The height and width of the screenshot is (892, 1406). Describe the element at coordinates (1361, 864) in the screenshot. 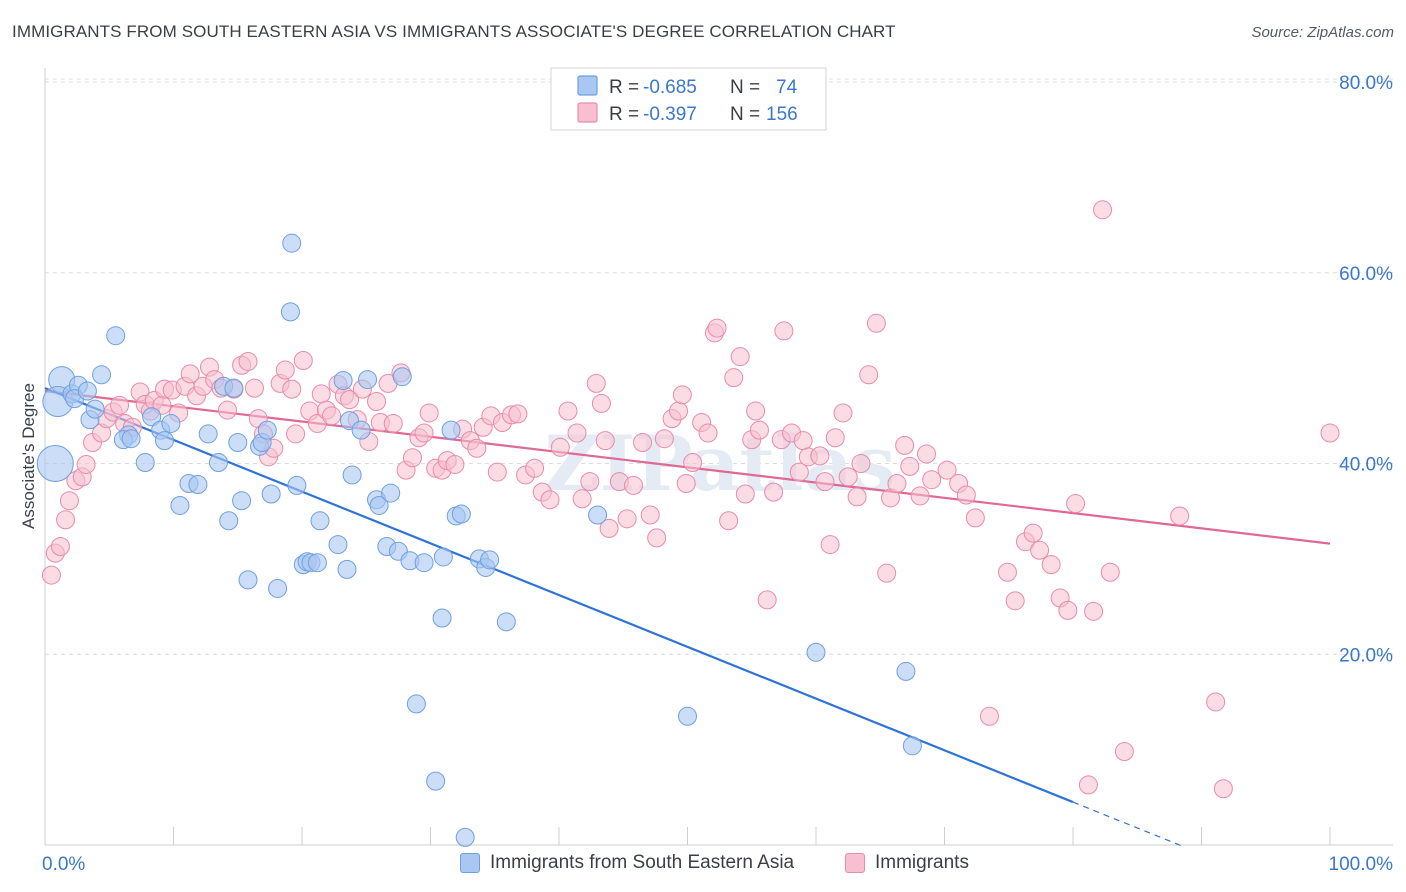

I see `x-tick-label-max: 100.0%` at that location.